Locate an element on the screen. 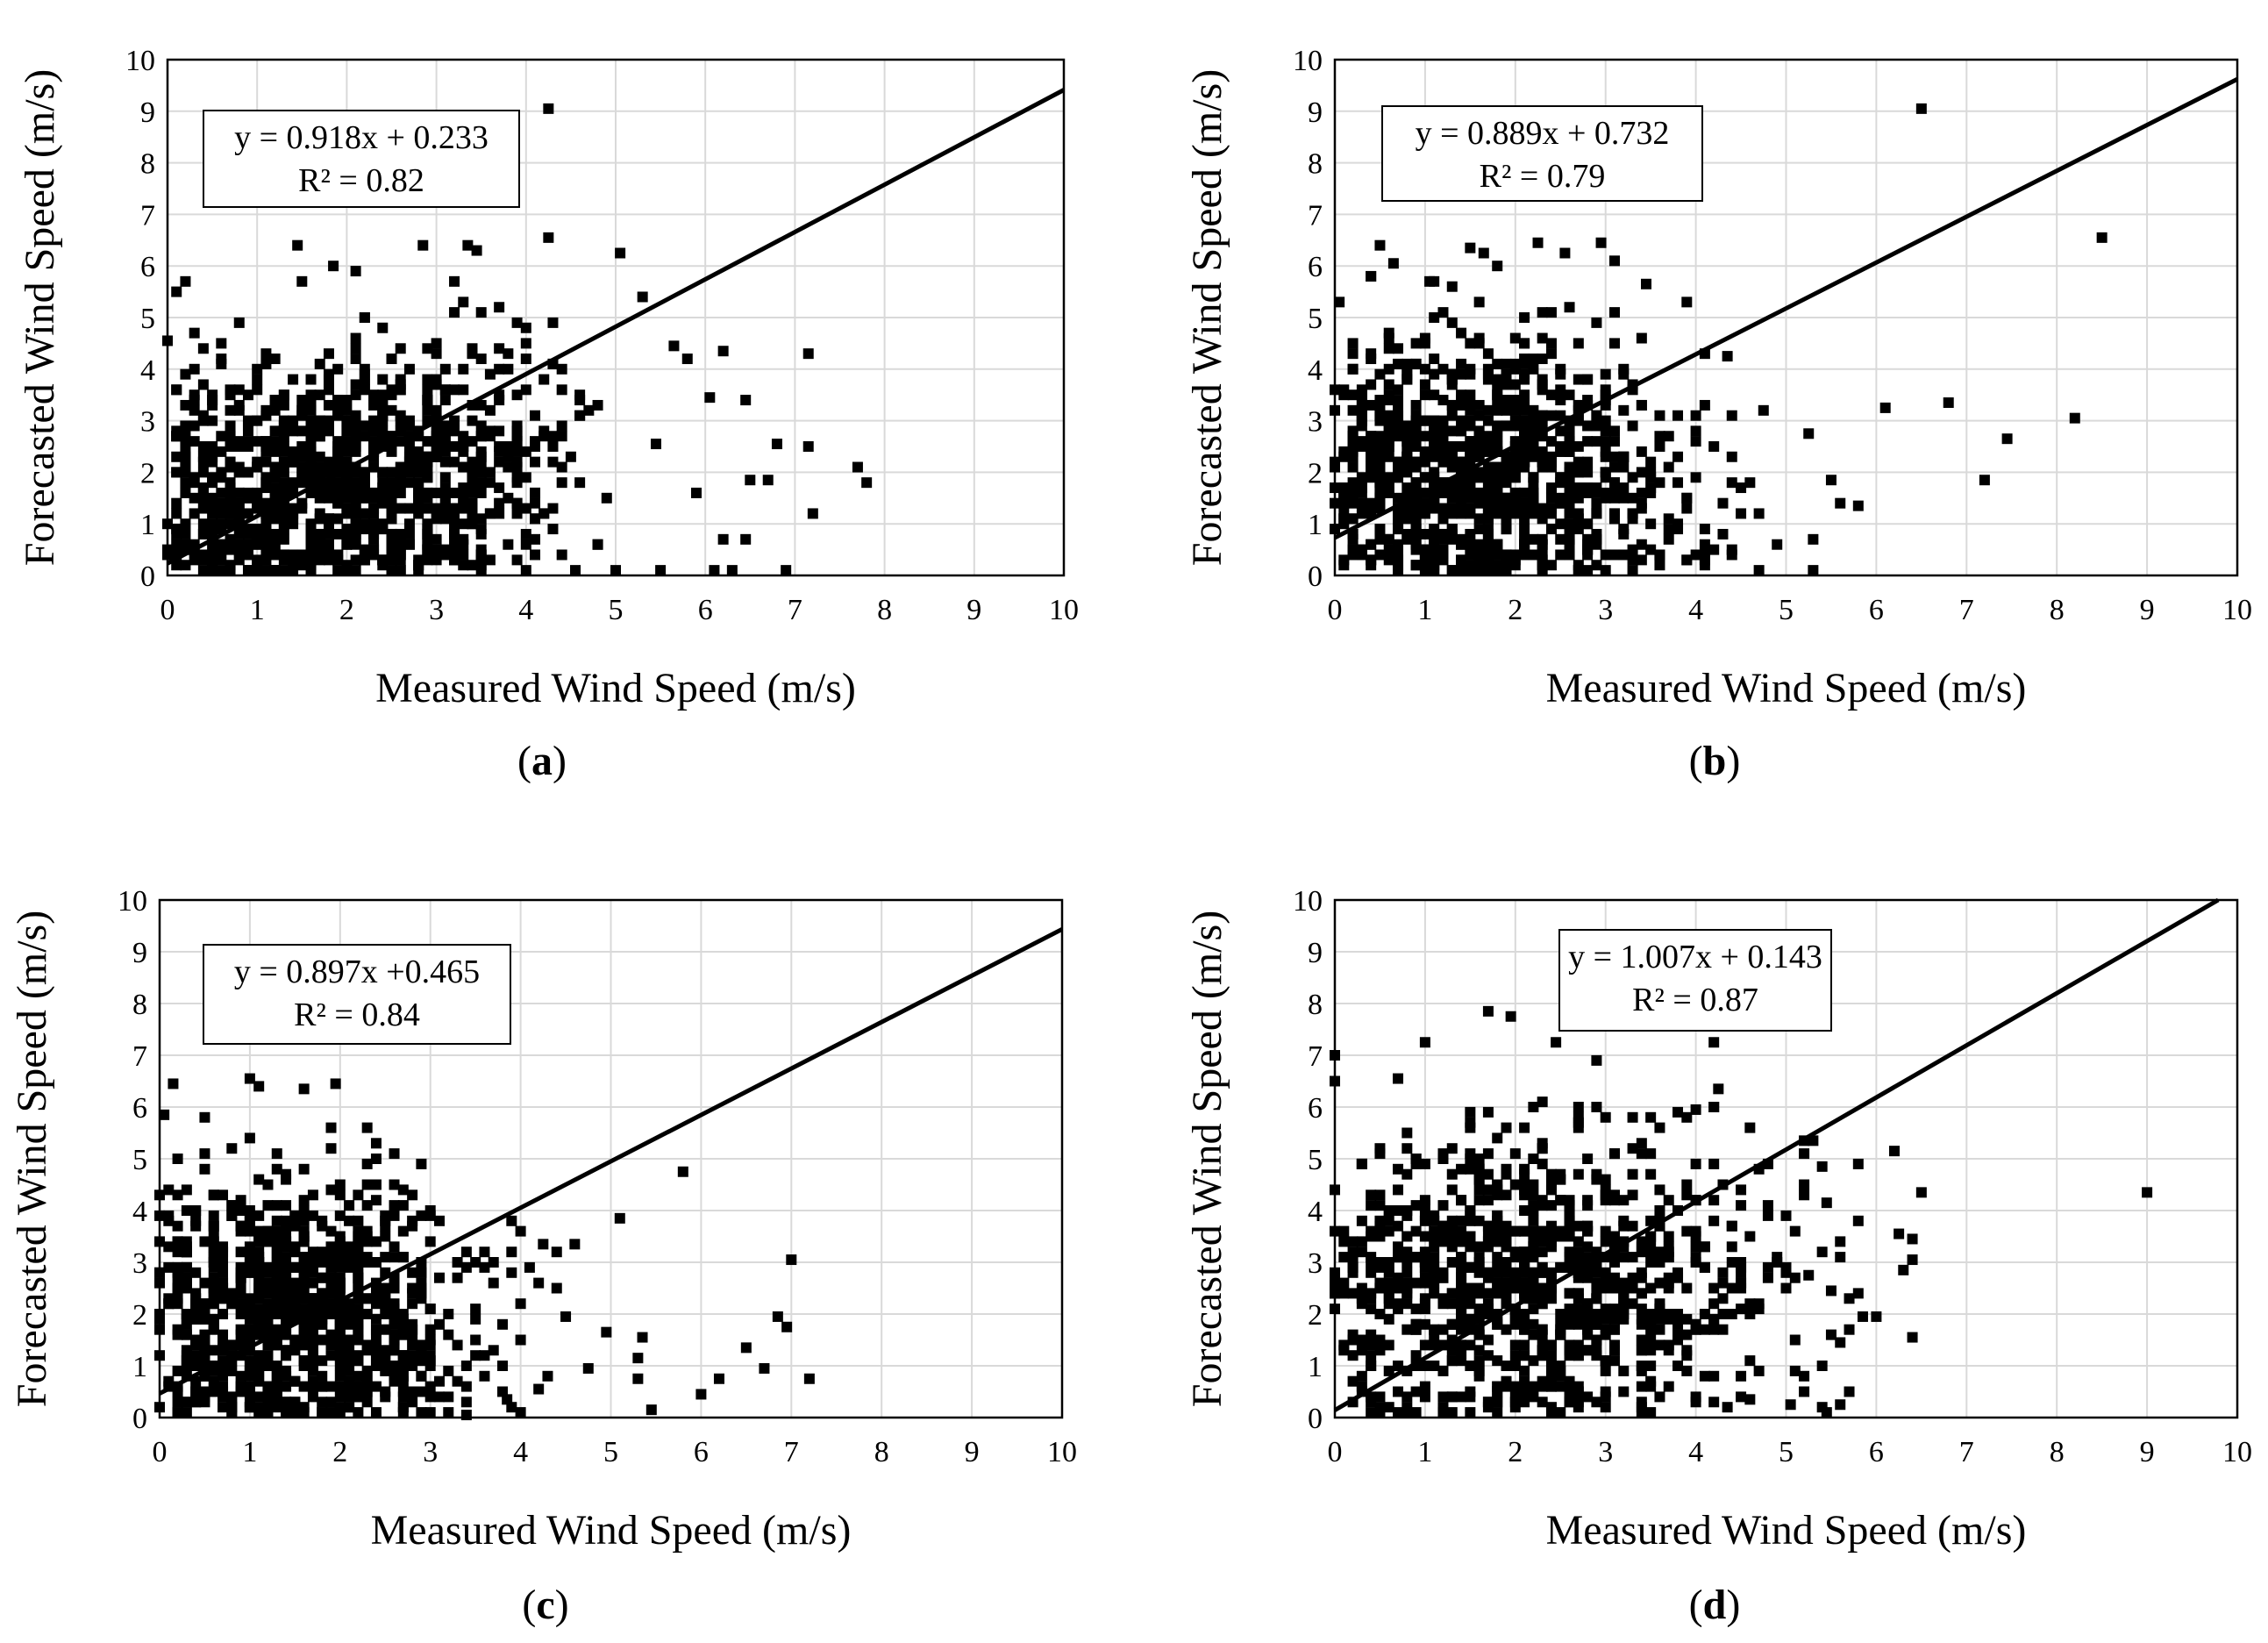 Image resolution: width=2268 pixels, height=1643 pixels. y-tick-label: 4 is located at coordinates (1315, 1212).